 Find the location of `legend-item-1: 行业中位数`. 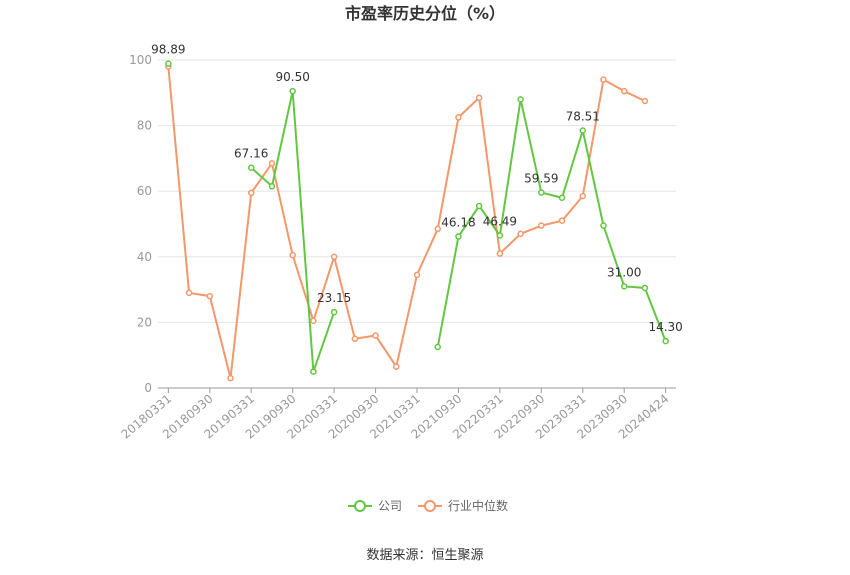

legend-item-1: 行业中位数 is located at coordinates (463, 505).